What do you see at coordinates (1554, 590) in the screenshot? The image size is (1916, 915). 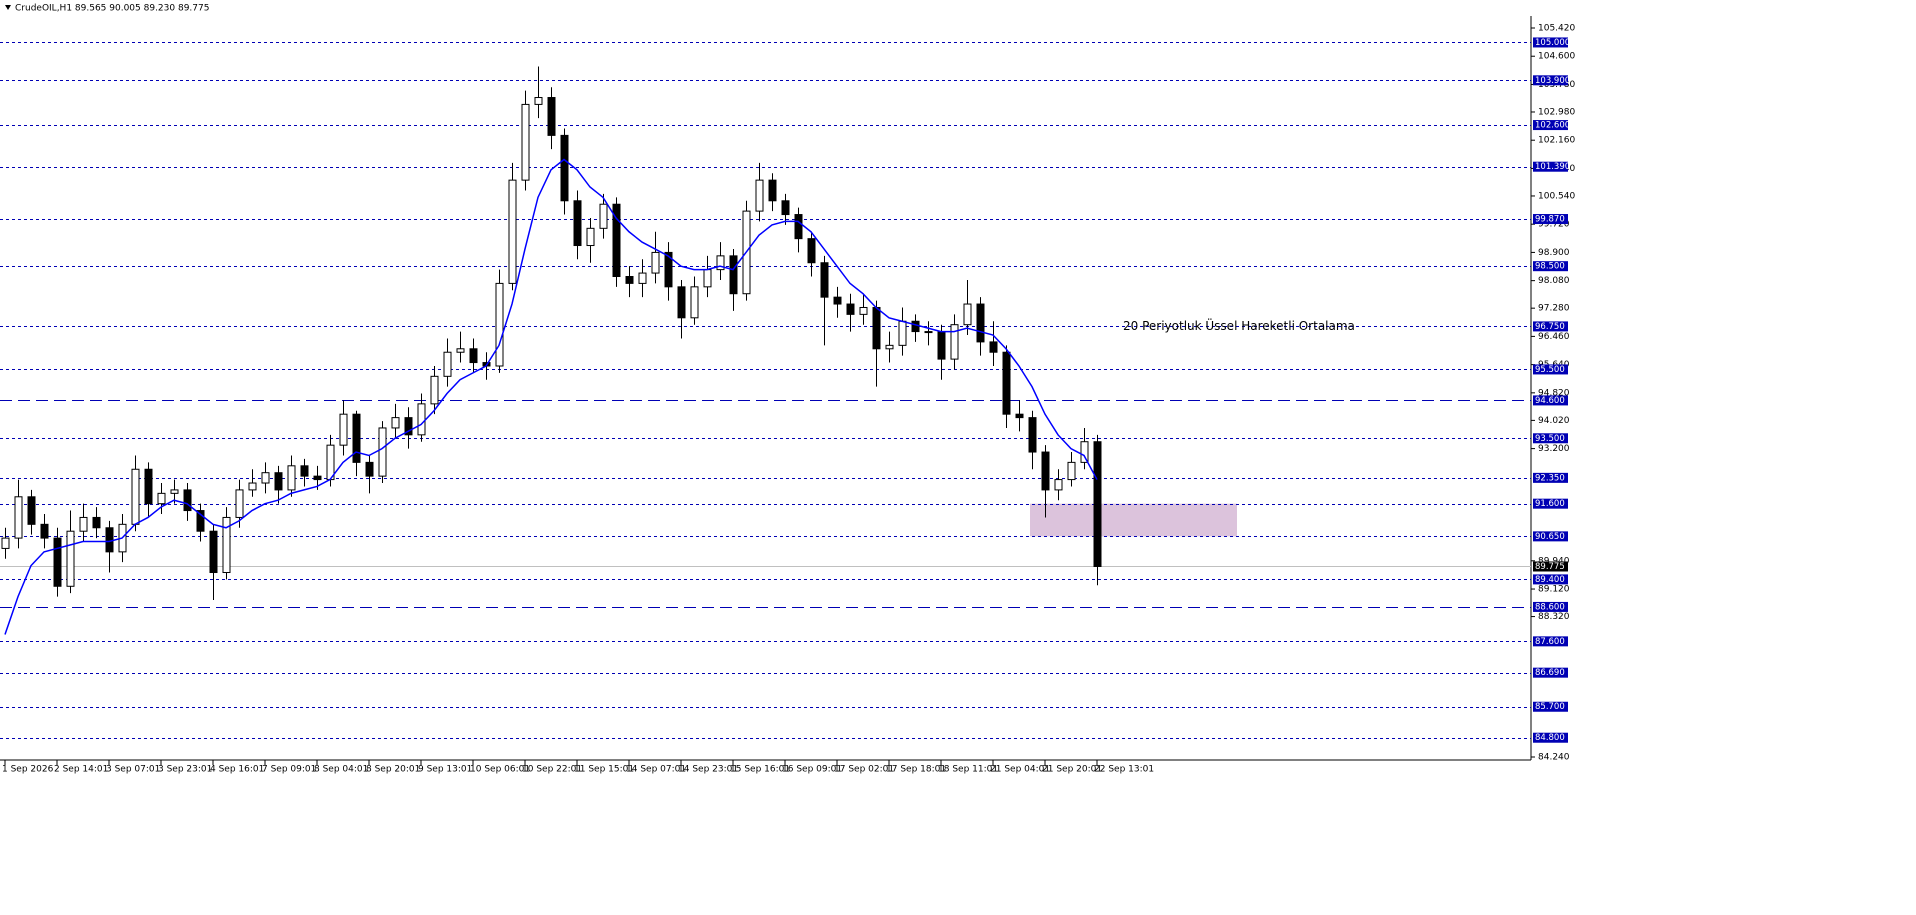 I see `y-tick-label: 89.120` at bounding box center [1554, 590].